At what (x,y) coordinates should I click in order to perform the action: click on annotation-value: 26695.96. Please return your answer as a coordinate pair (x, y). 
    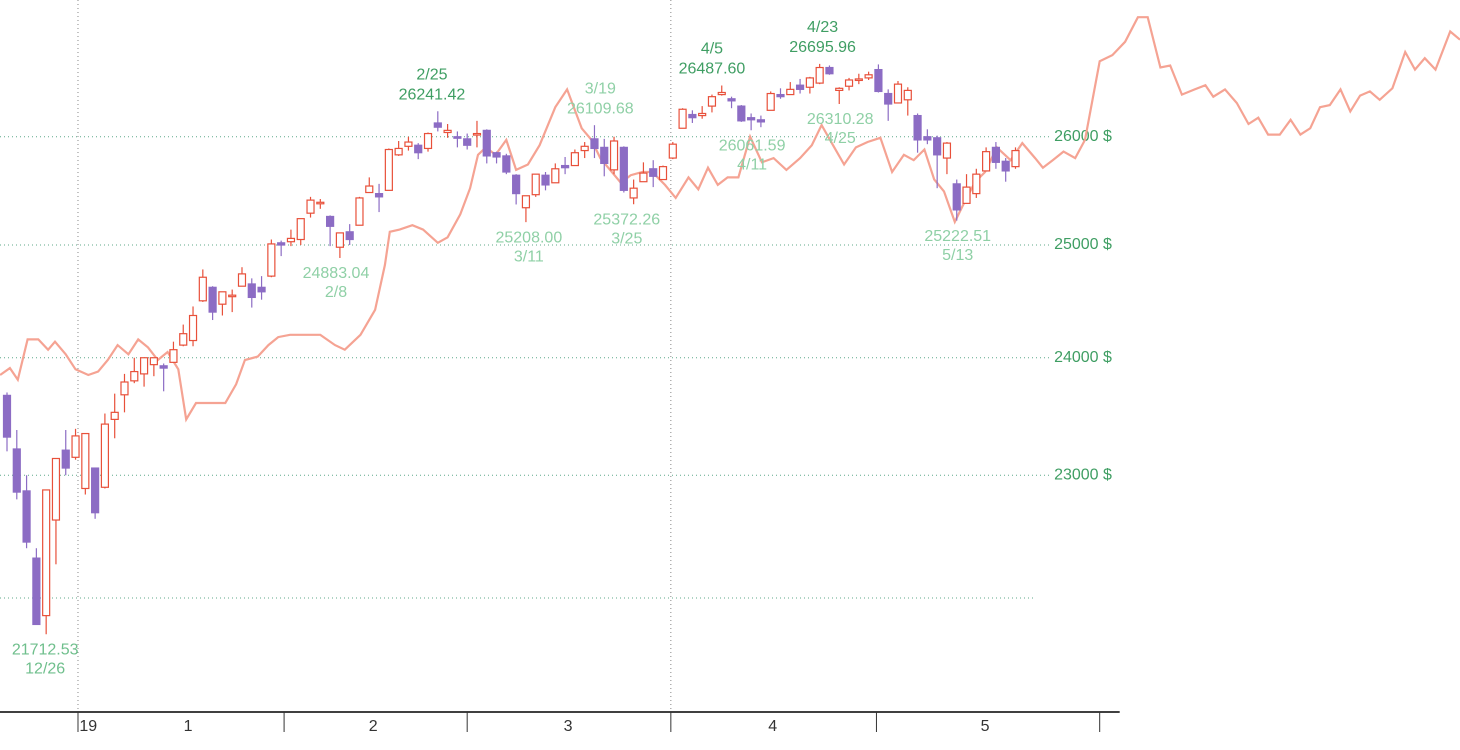
    Looking at the image, I should click on (822, 47).